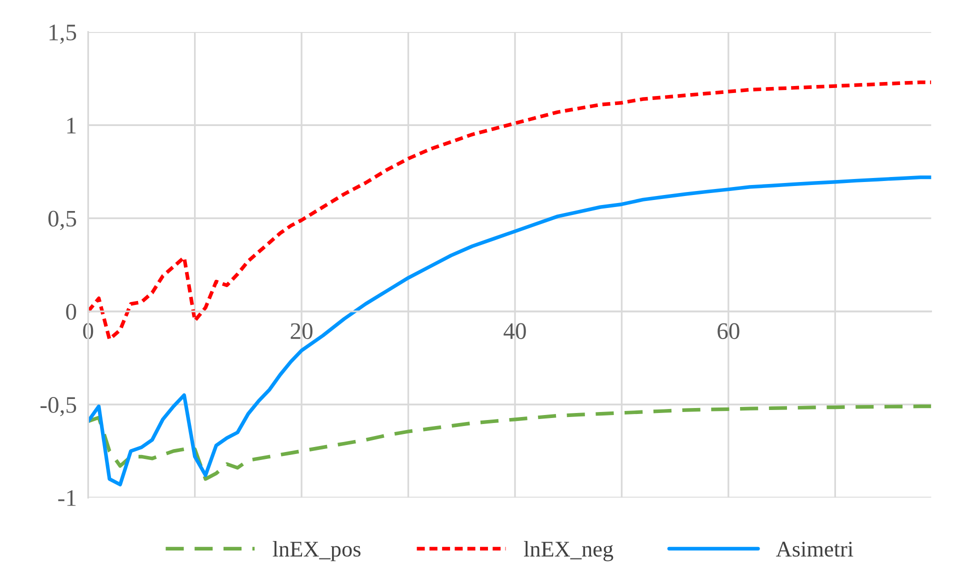  I want to click on x-tick-label: 40, so click(515, 331).